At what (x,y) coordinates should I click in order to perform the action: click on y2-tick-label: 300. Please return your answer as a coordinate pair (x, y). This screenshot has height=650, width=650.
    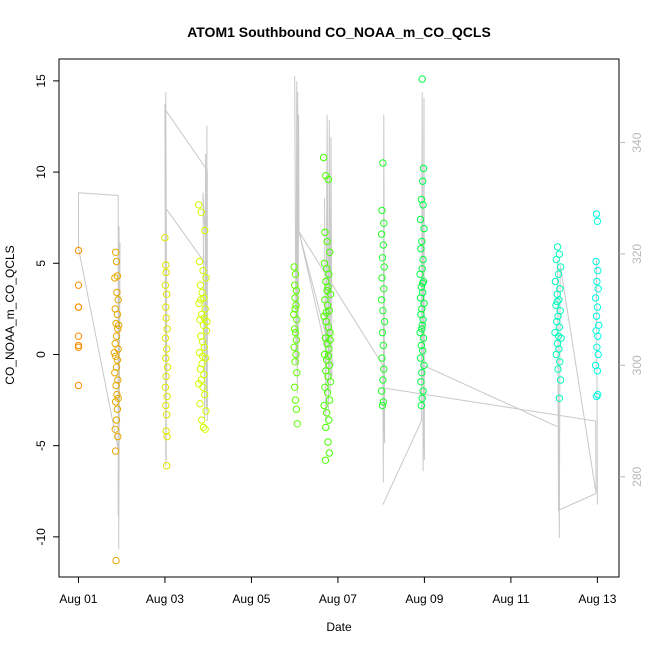
    Looking at the image, I should click on (637, 365).